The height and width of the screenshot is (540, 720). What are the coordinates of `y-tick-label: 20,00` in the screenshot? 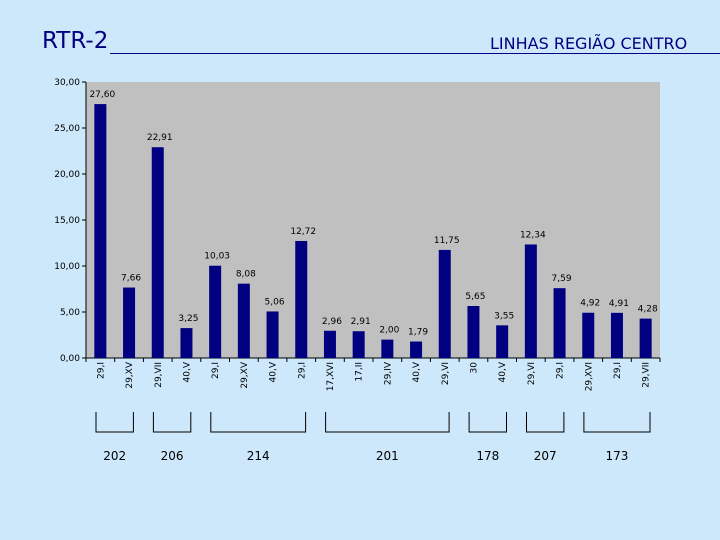 It's located at (67, 175).